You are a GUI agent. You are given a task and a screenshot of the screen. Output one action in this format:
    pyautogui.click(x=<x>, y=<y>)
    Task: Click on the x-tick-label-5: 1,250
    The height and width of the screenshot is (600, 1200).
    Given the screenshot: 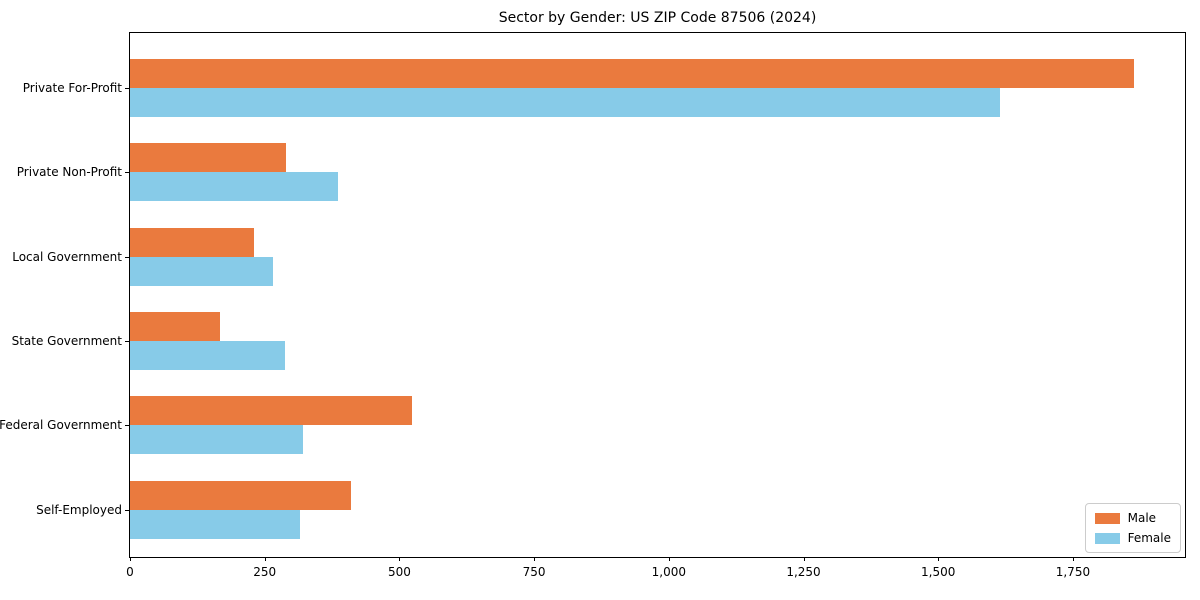 What is the action you would take?
    pyautogui.click(x=803, y=572)
    